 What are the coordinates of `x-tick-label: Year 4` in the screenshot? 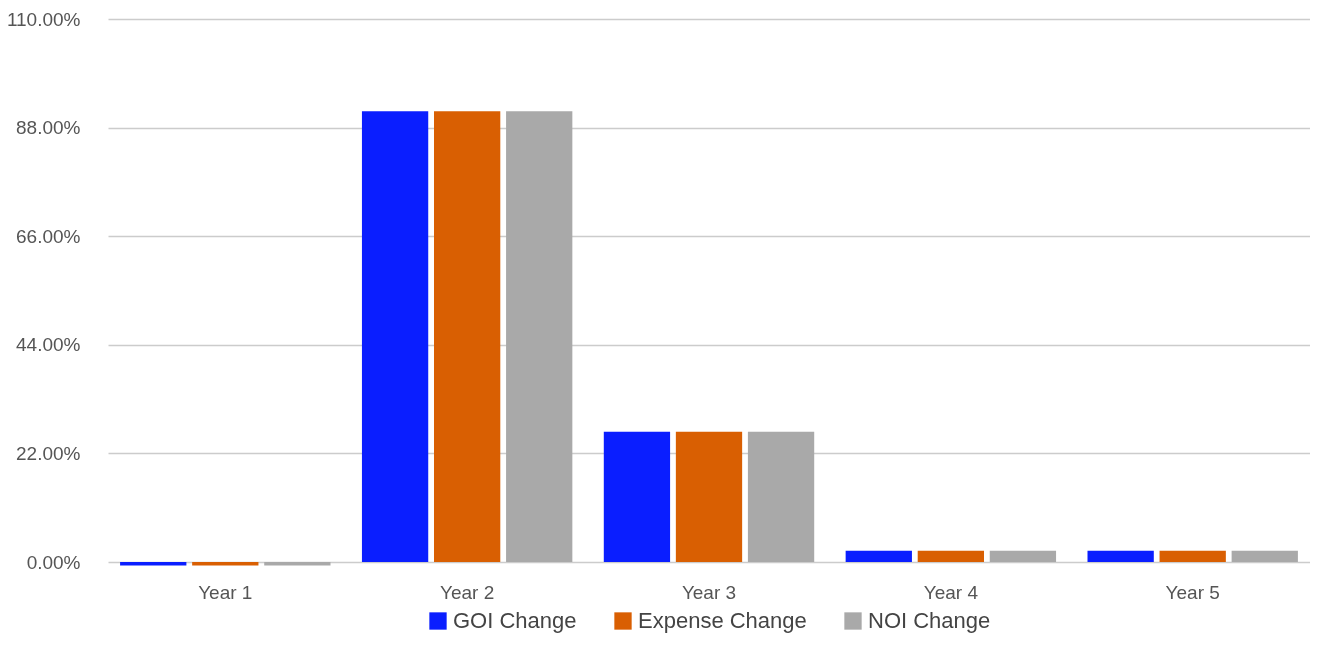 It's located at (951, 592).